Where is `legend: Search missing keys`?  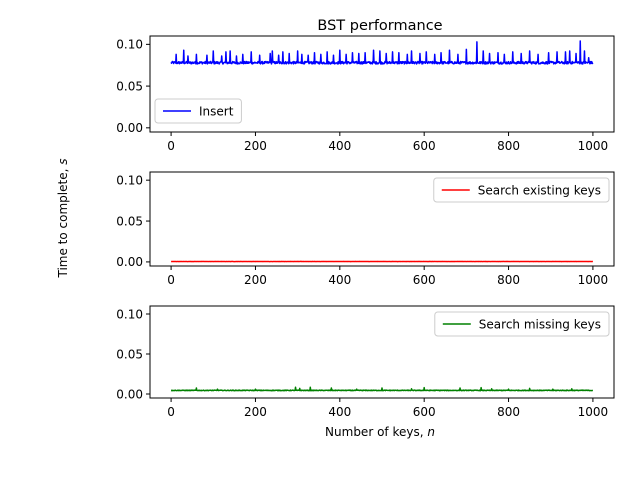 legend: Search missing keys is located at coordinates (522, 324).